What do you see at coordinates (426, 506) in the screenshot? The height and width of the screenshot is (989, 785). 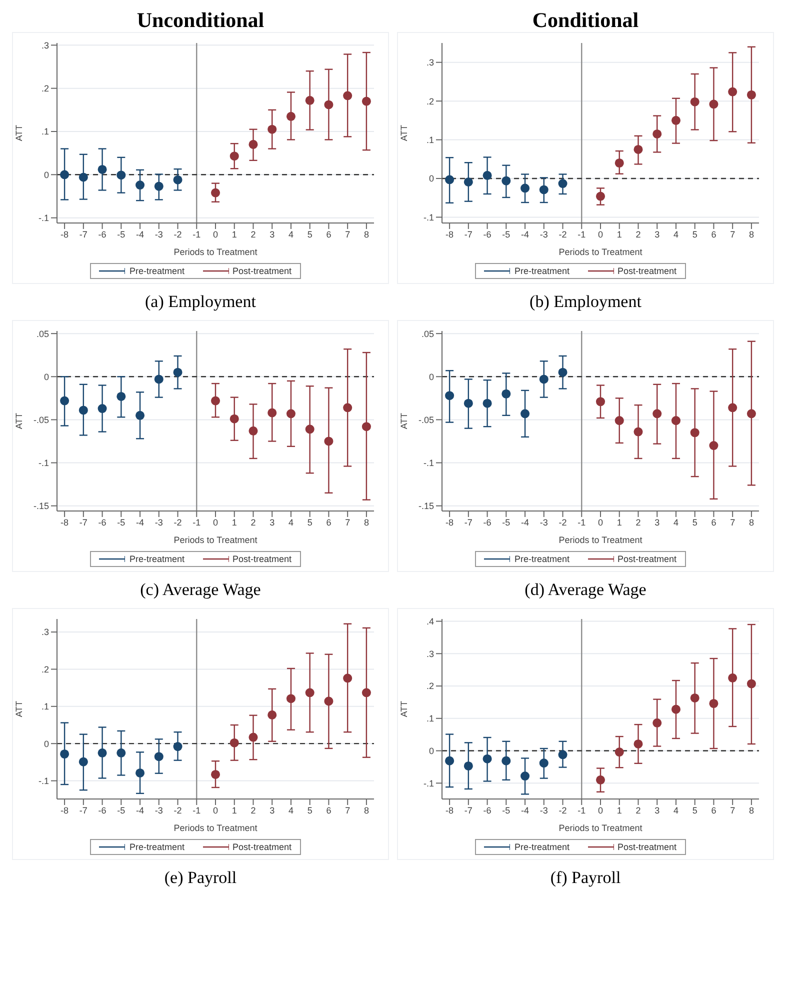 I see `y-tick-label: -.15` at bounding box center [426, 506].